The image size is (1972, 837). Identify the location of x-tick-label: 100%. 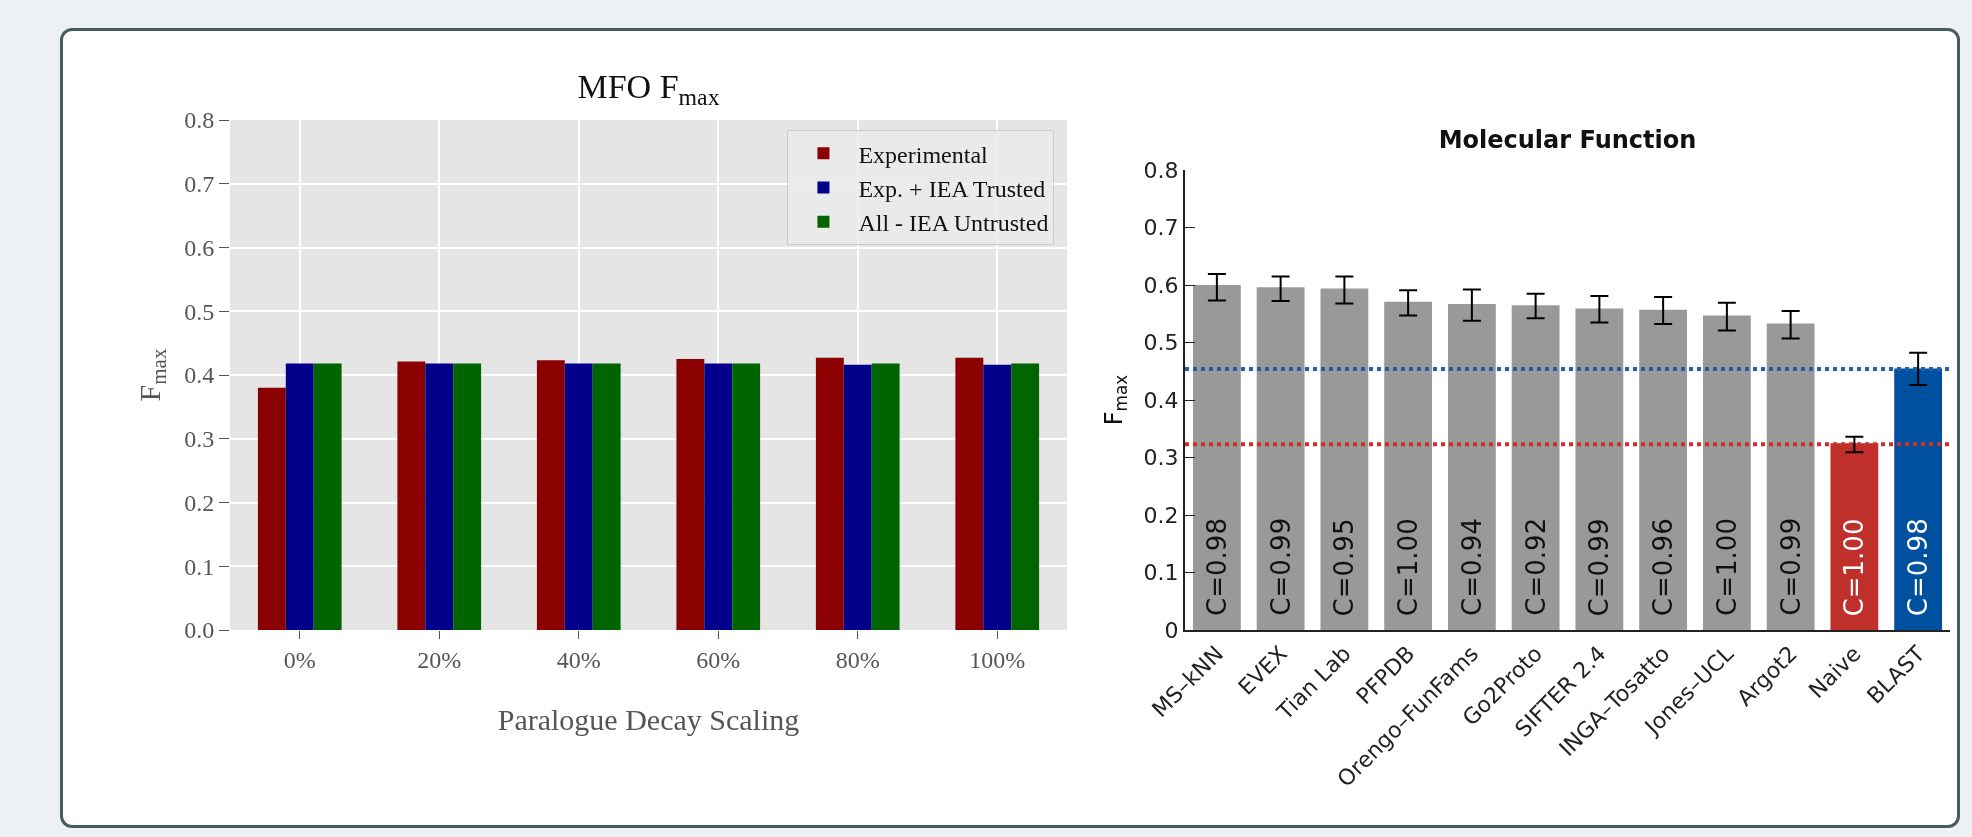
(997, 659).